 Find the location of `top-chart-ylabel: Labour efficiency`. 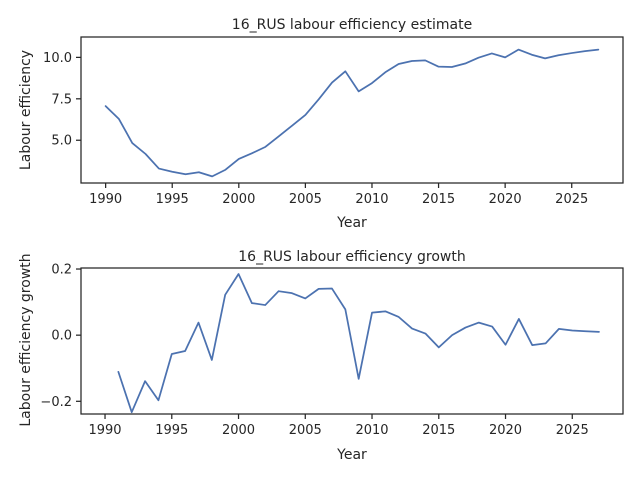

top-chart-ylabel: Labour efficiency is located at coordinates (26, 110).